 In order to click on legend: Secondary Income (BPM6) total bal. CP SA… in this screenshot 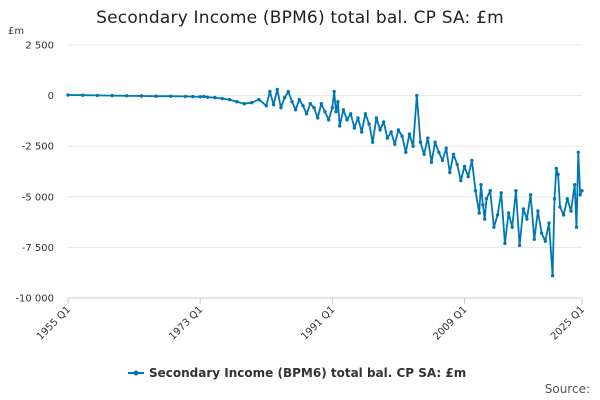, I will do `click(297, 373)`.